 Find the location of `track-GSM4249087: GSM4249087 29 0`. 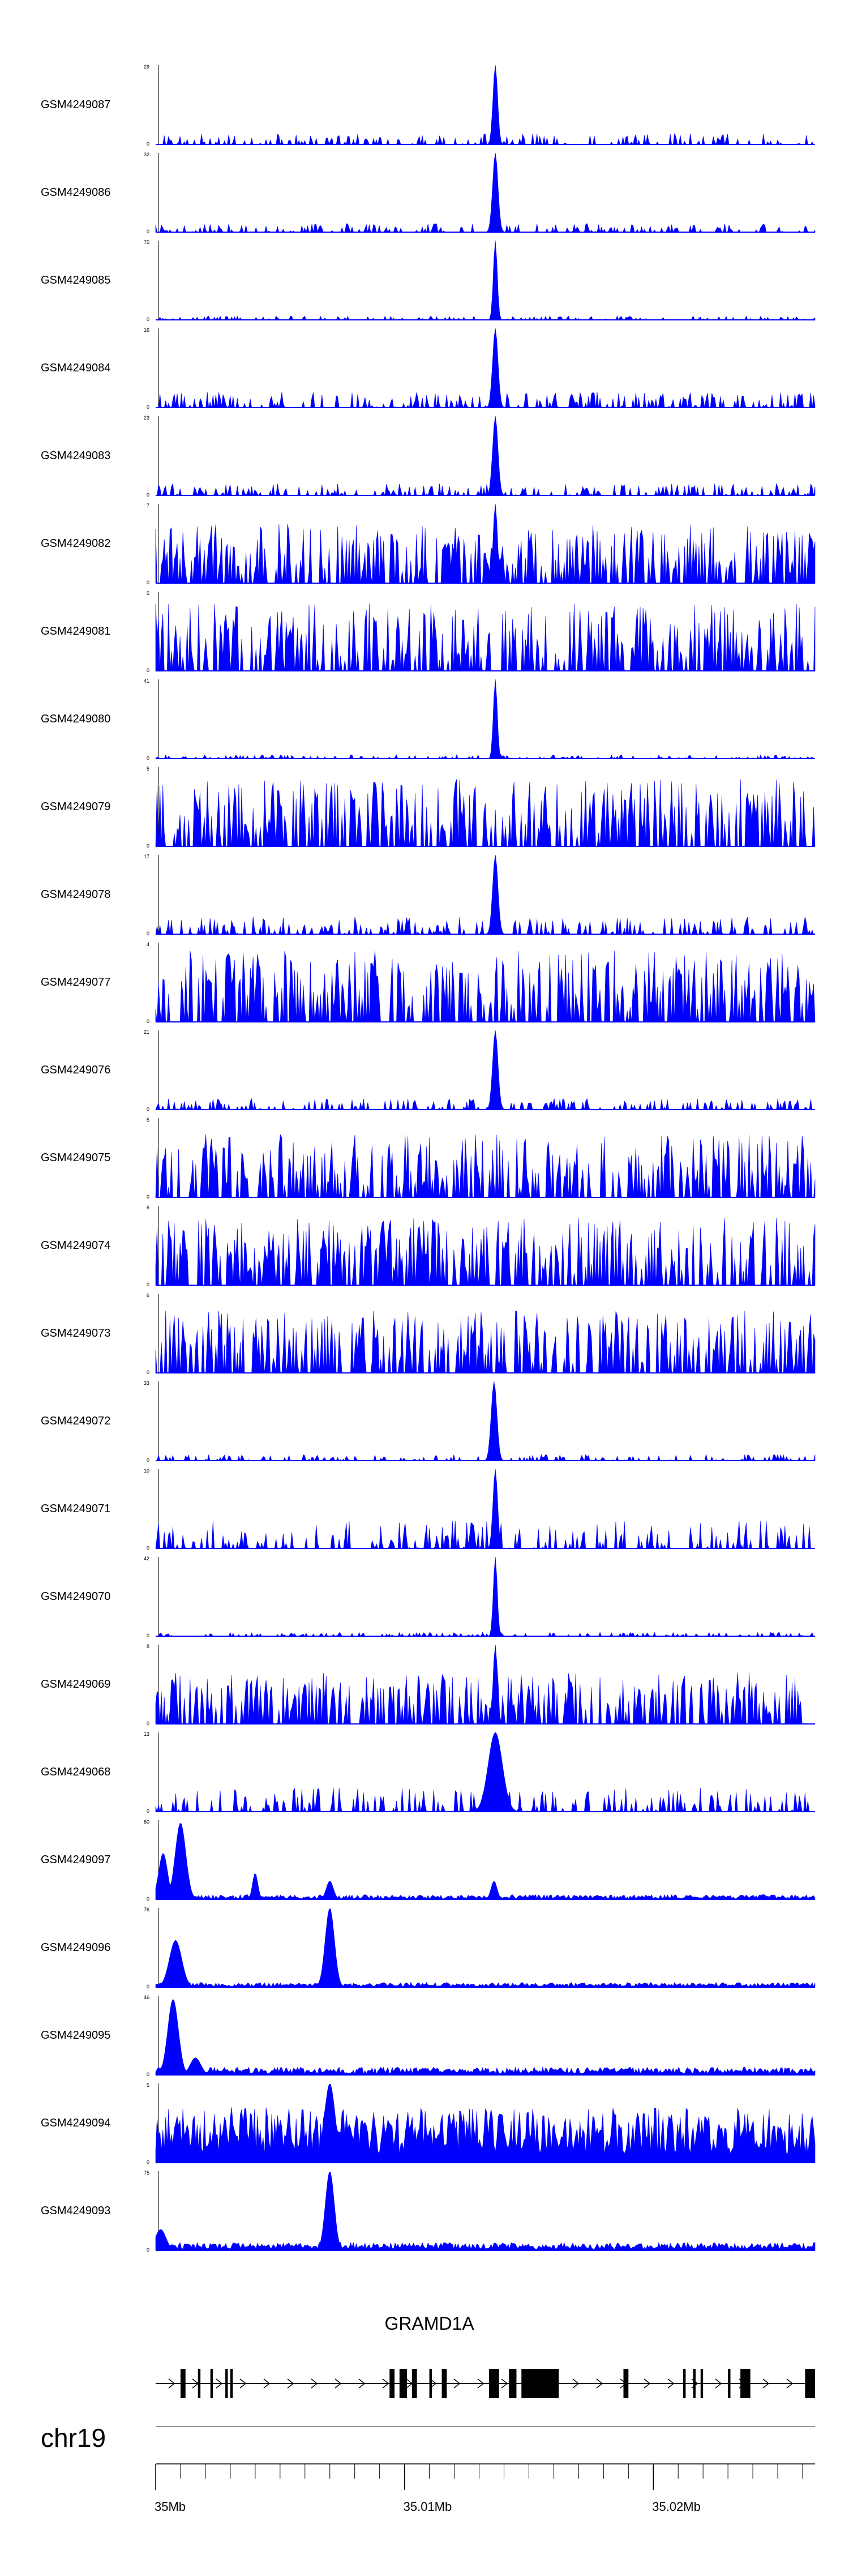

track-GSM4249087: GSM4249087 29 0 is located at coordinates (428, 105).